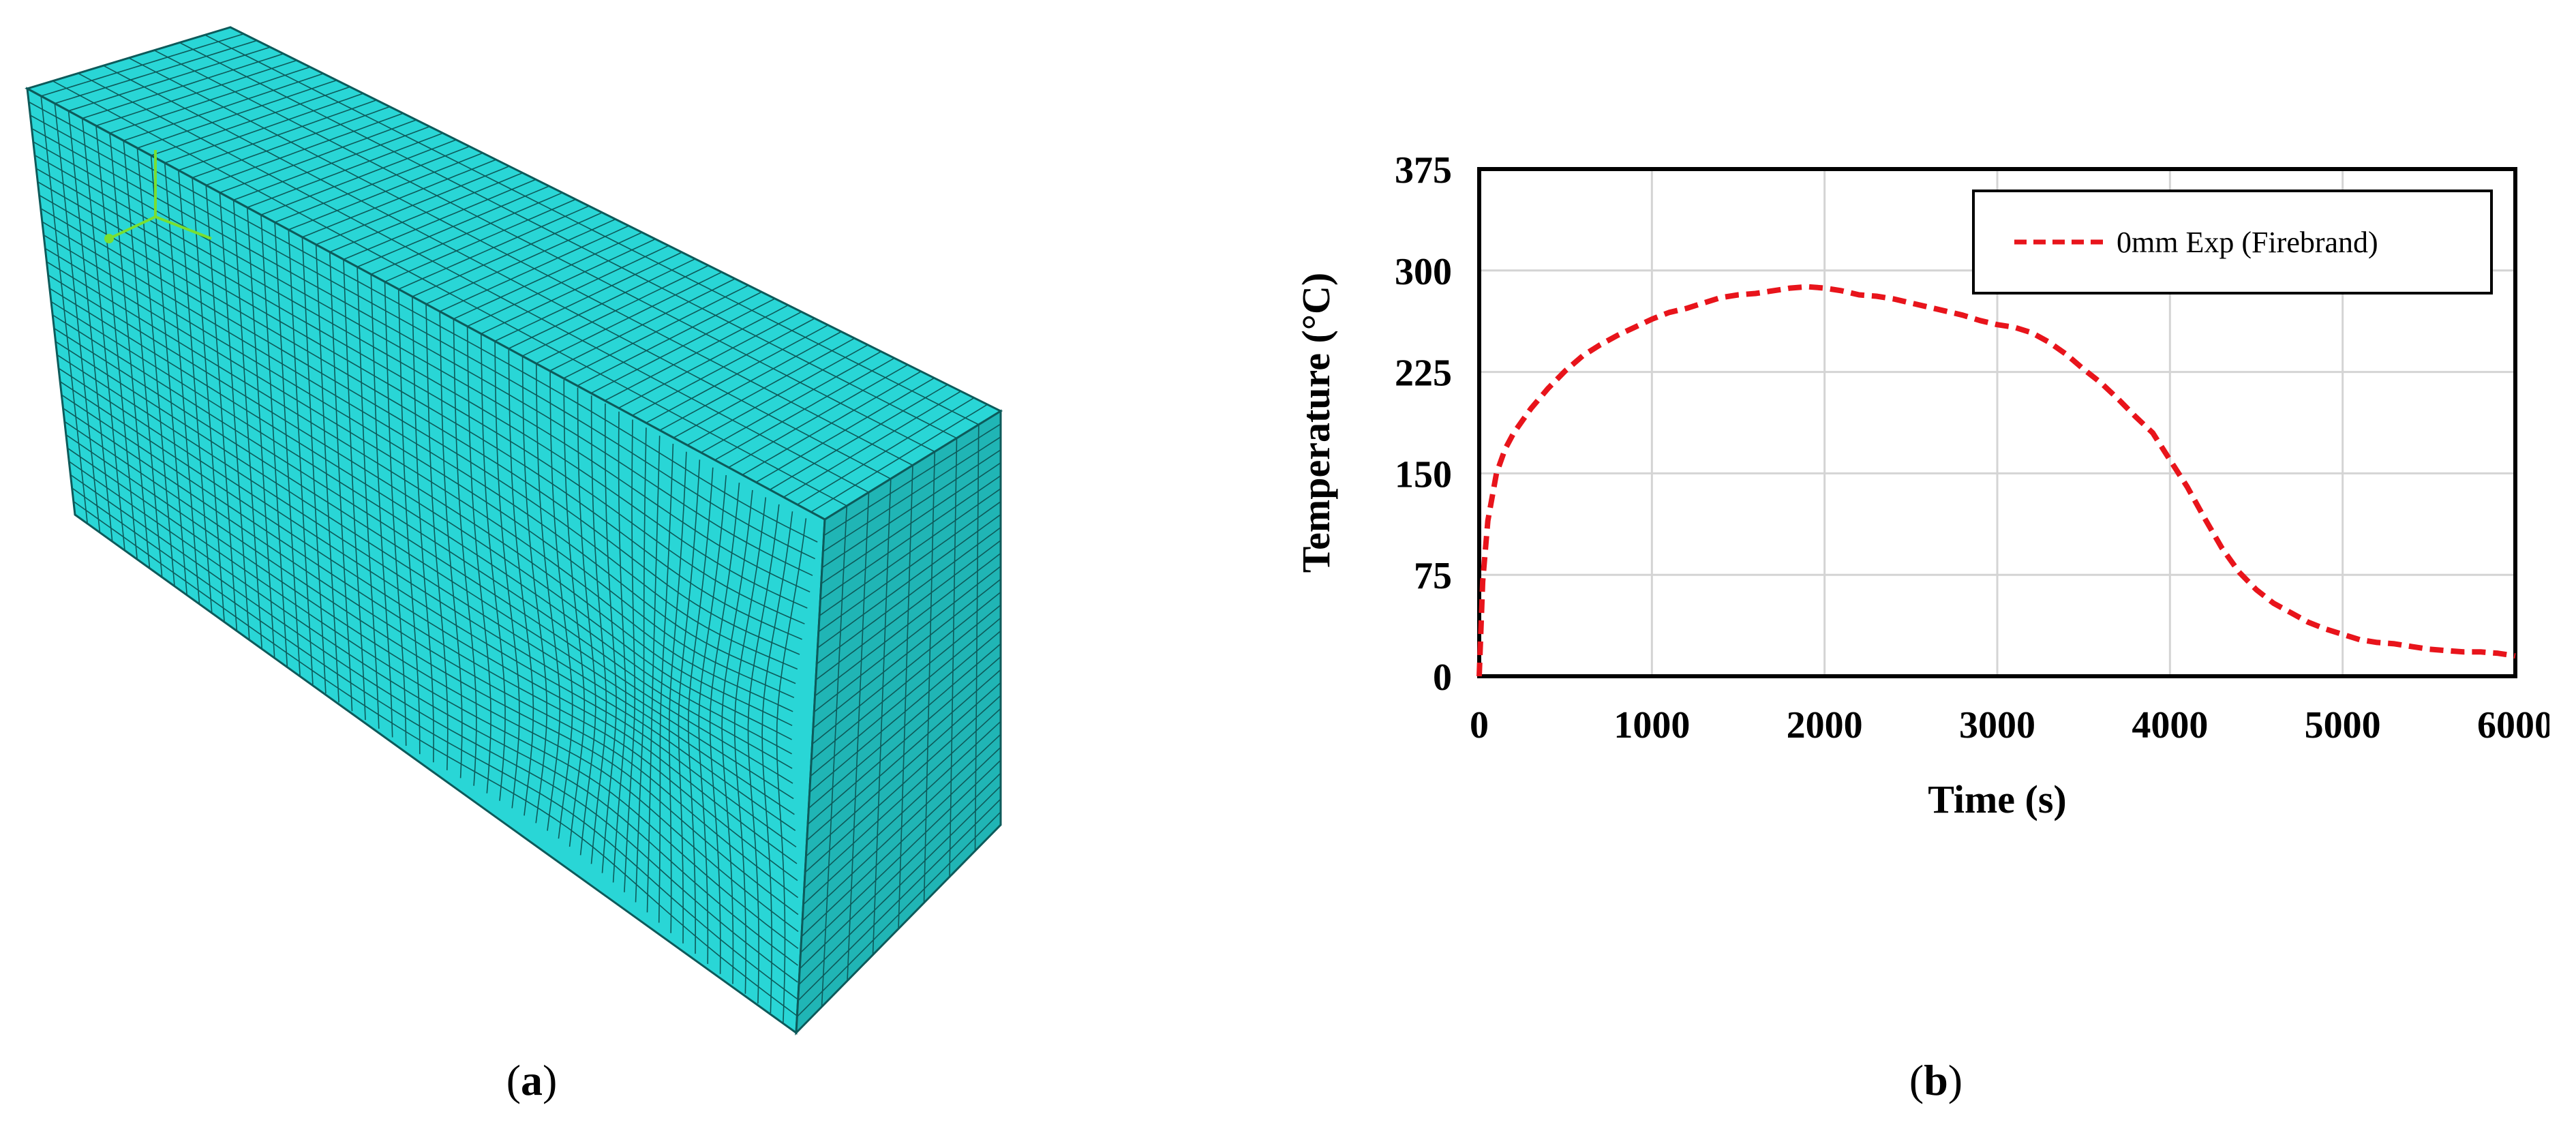  What do you see at coordinates (2343, 725) in the screenshot?
I see `x-tick-label: 5000` at bounding box center [2343, 725].